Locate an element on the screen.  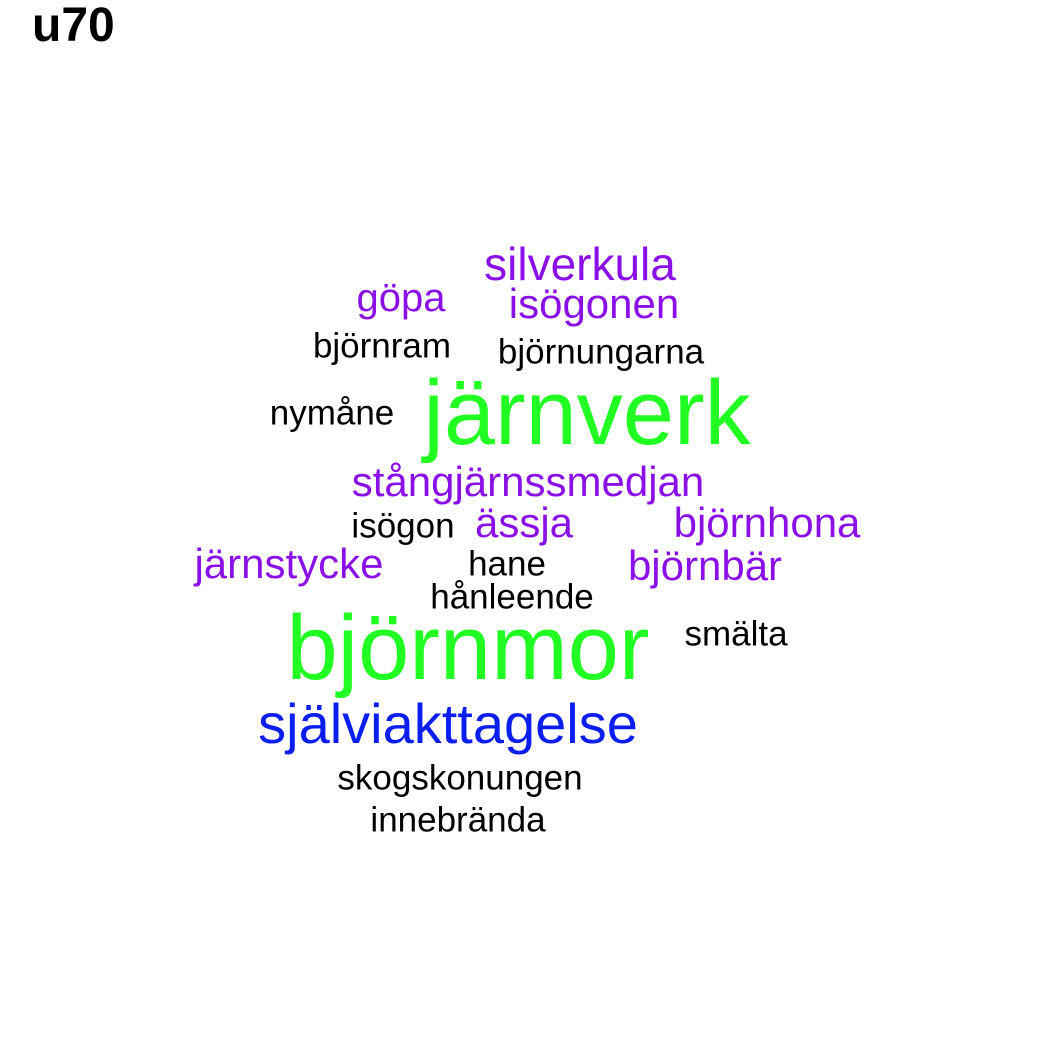
word-assja: ässja is located at coordinates (524, 522).